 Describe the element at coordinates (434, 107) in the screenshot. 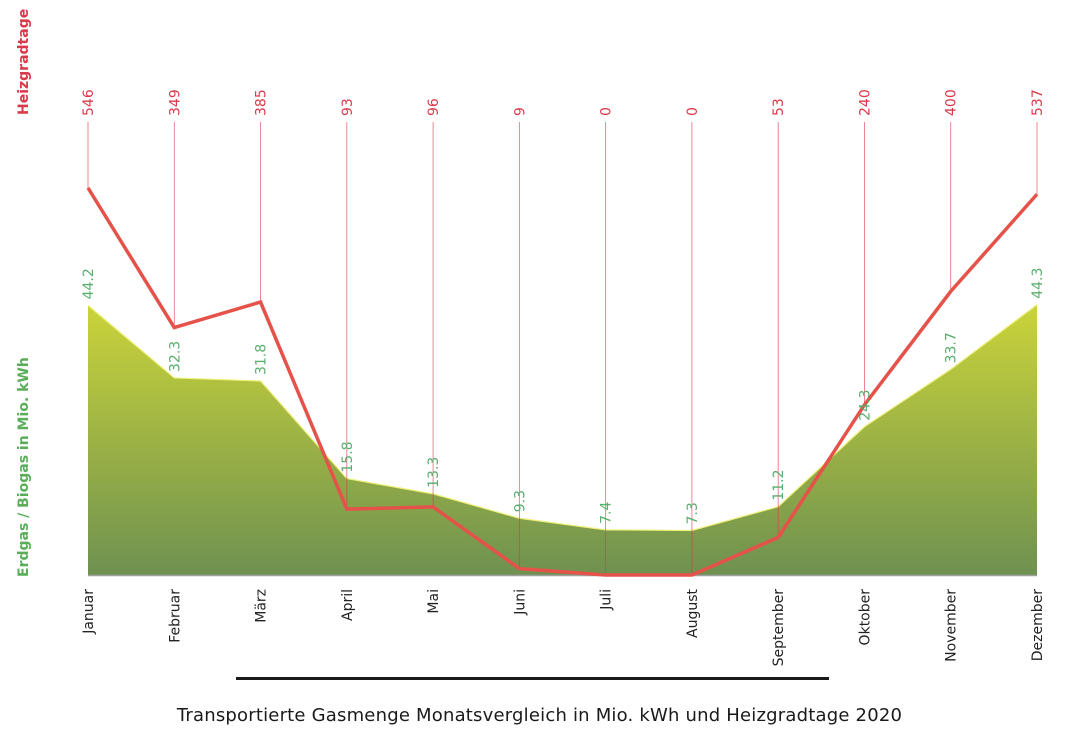

I see `hdd-value-label: 96` at that location.